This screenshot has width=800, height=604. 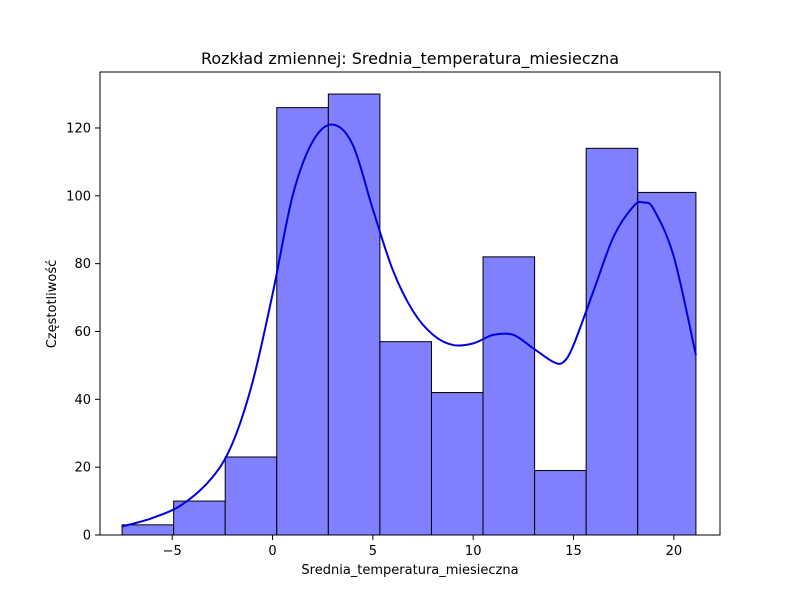 What do you see at coordinates (674, 551) in the screenshot?
I see `x-tick-label: 20` at bounding box center [674, 551].